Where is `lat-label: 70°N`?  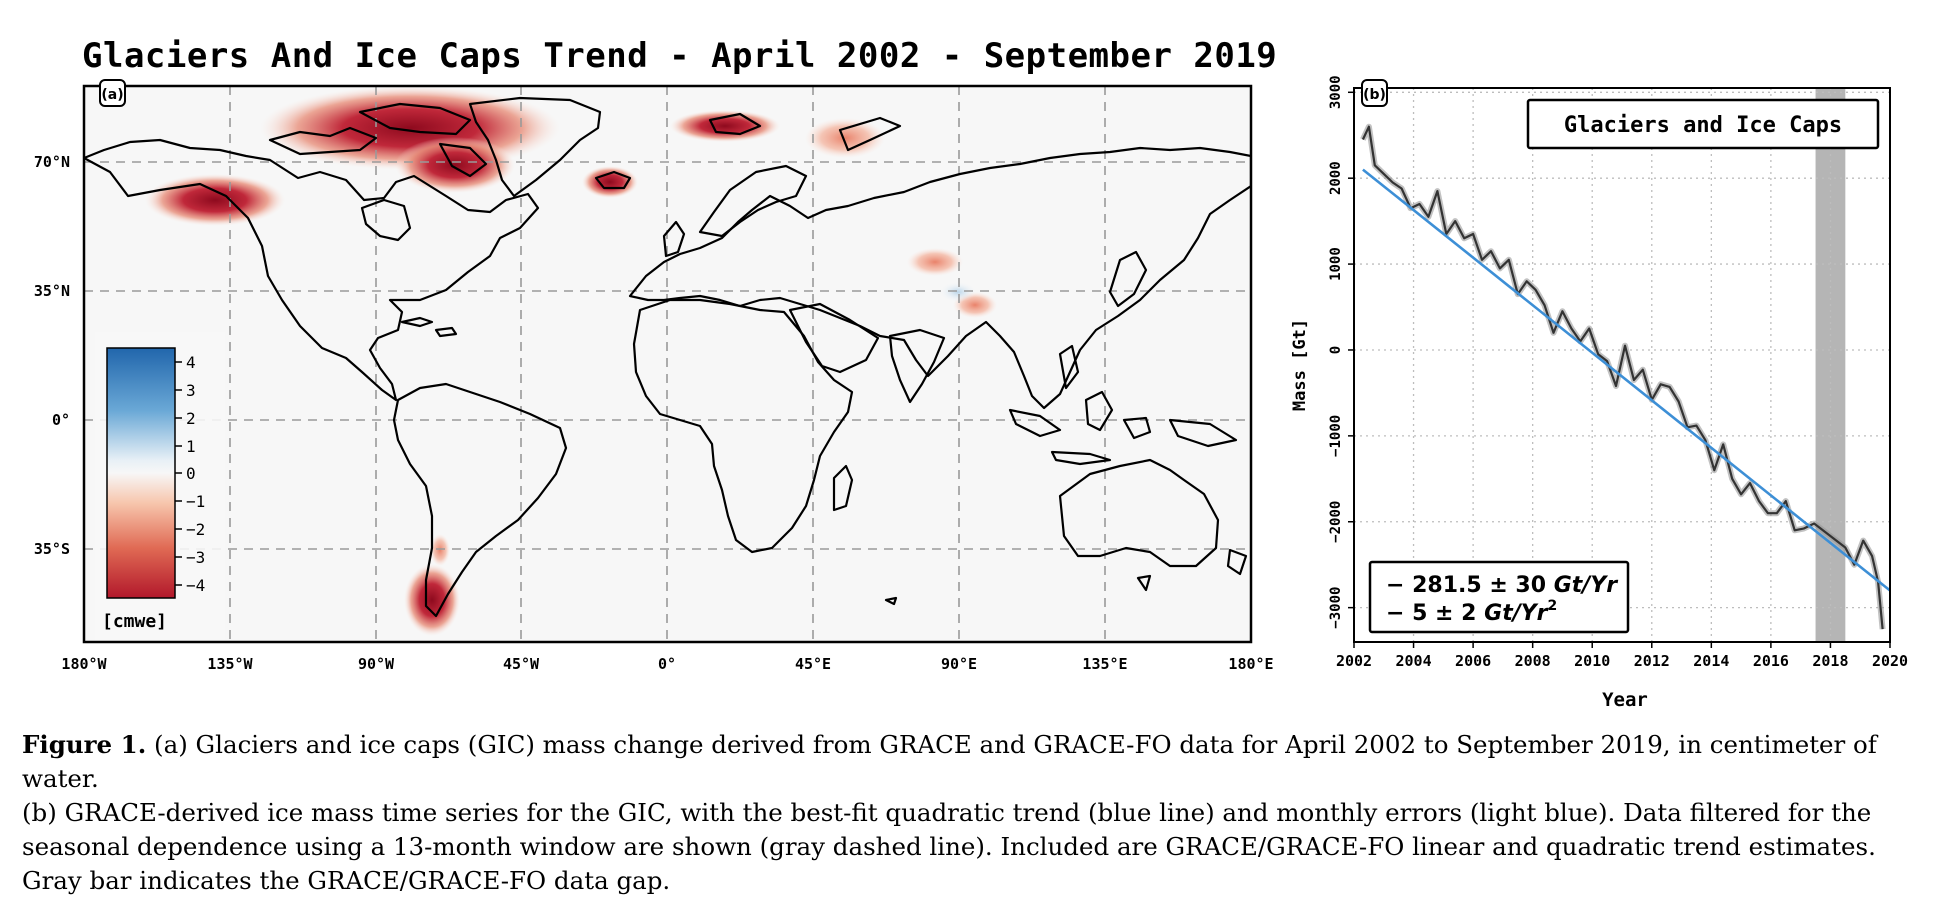 lat-label: 70°N is located at coordinates (52, 162).